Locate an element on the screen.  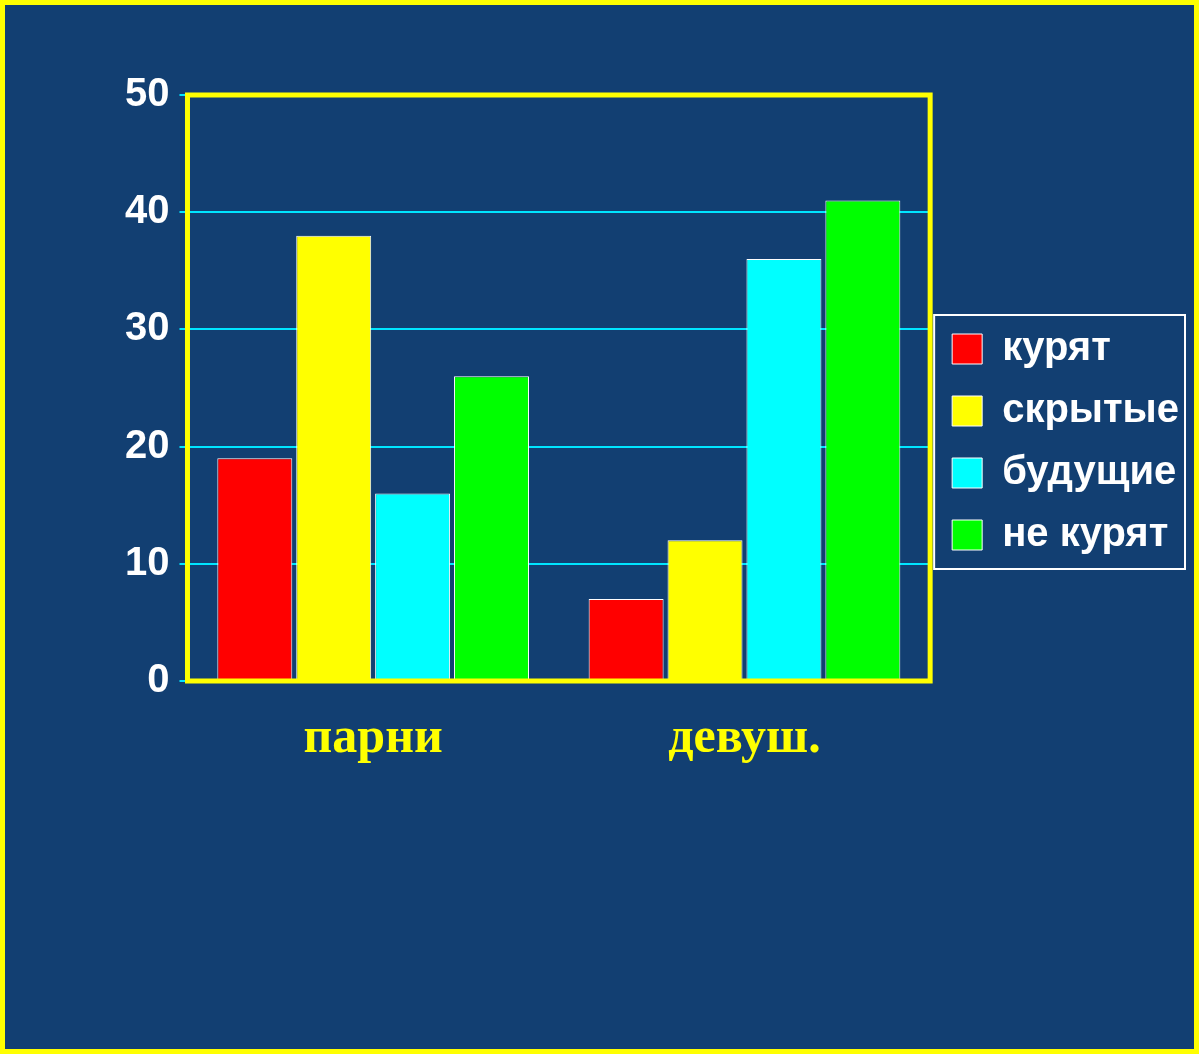
legend-label: скрытые is located at coordinates (1090, 408).